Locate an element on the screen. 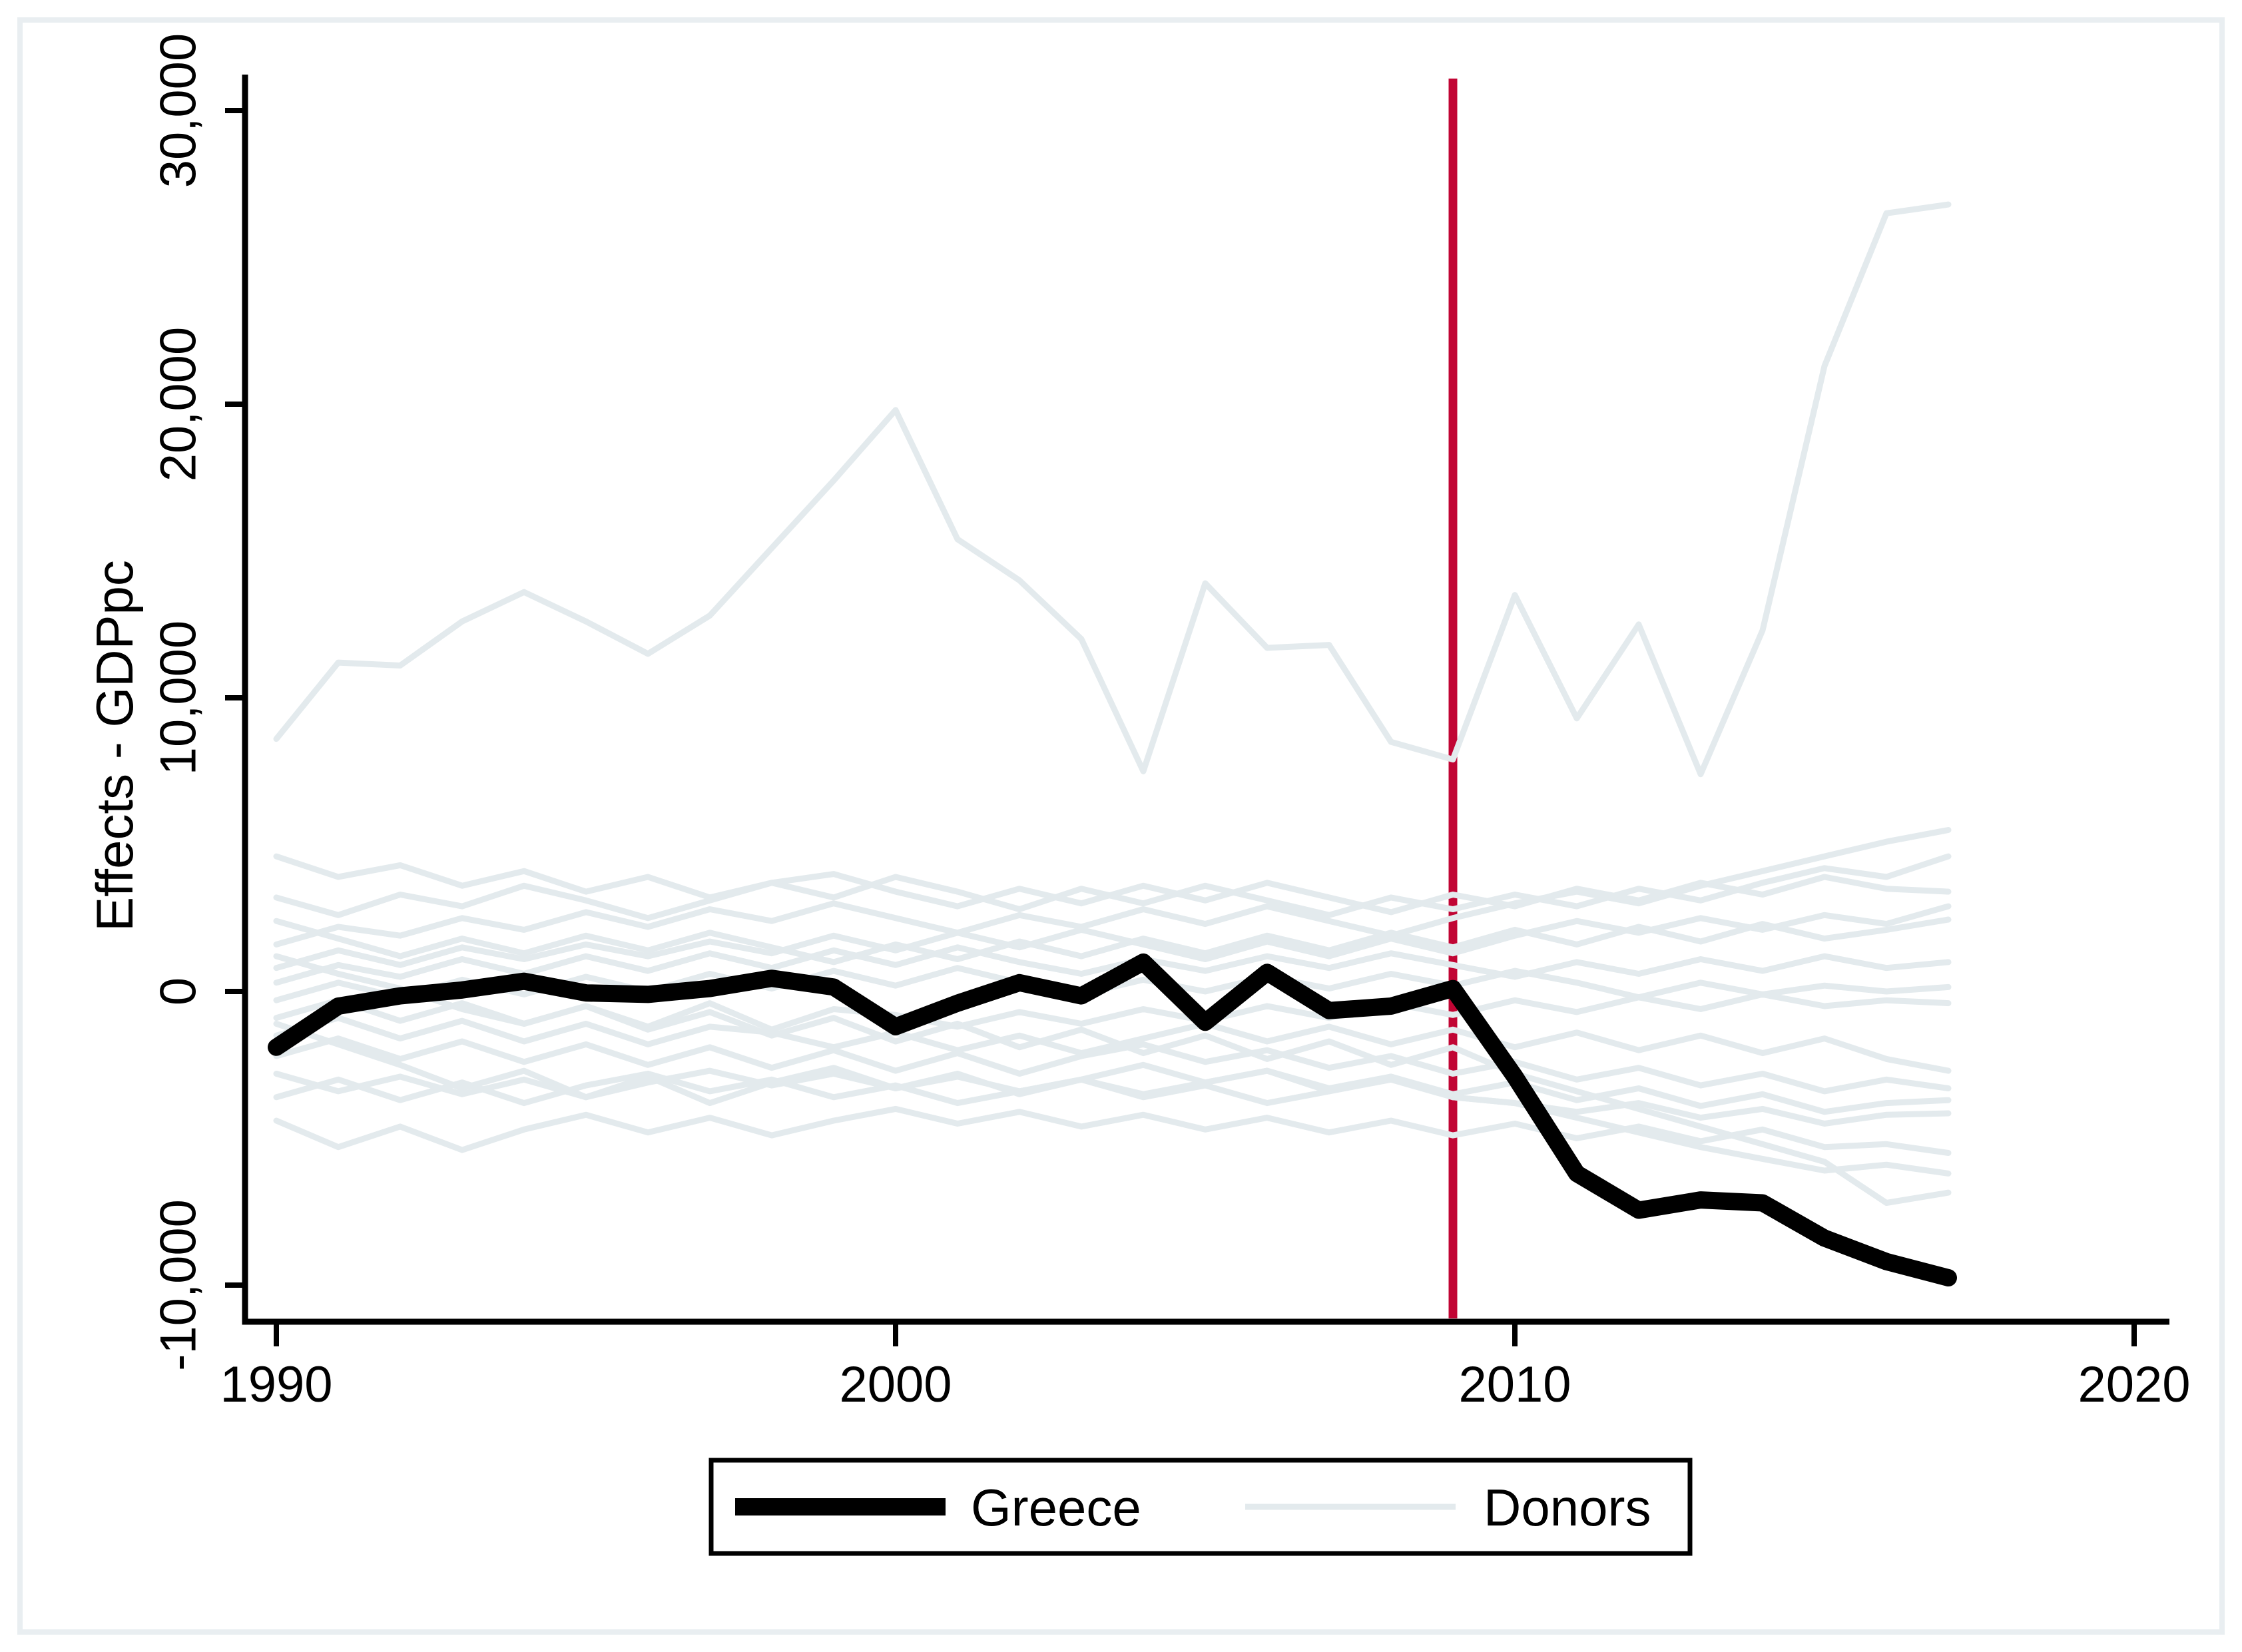  x-tick-label: 2000 is located at coordinates (895, 1384).